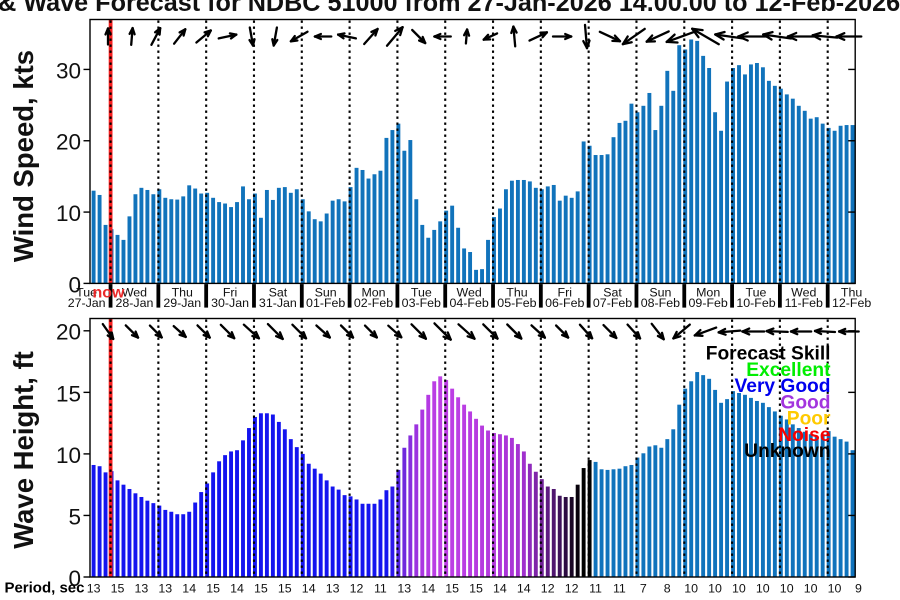 This screenshot has width=900, height=600. I want to click on svg-text: Wind Speed, kts, so click(23, 156).